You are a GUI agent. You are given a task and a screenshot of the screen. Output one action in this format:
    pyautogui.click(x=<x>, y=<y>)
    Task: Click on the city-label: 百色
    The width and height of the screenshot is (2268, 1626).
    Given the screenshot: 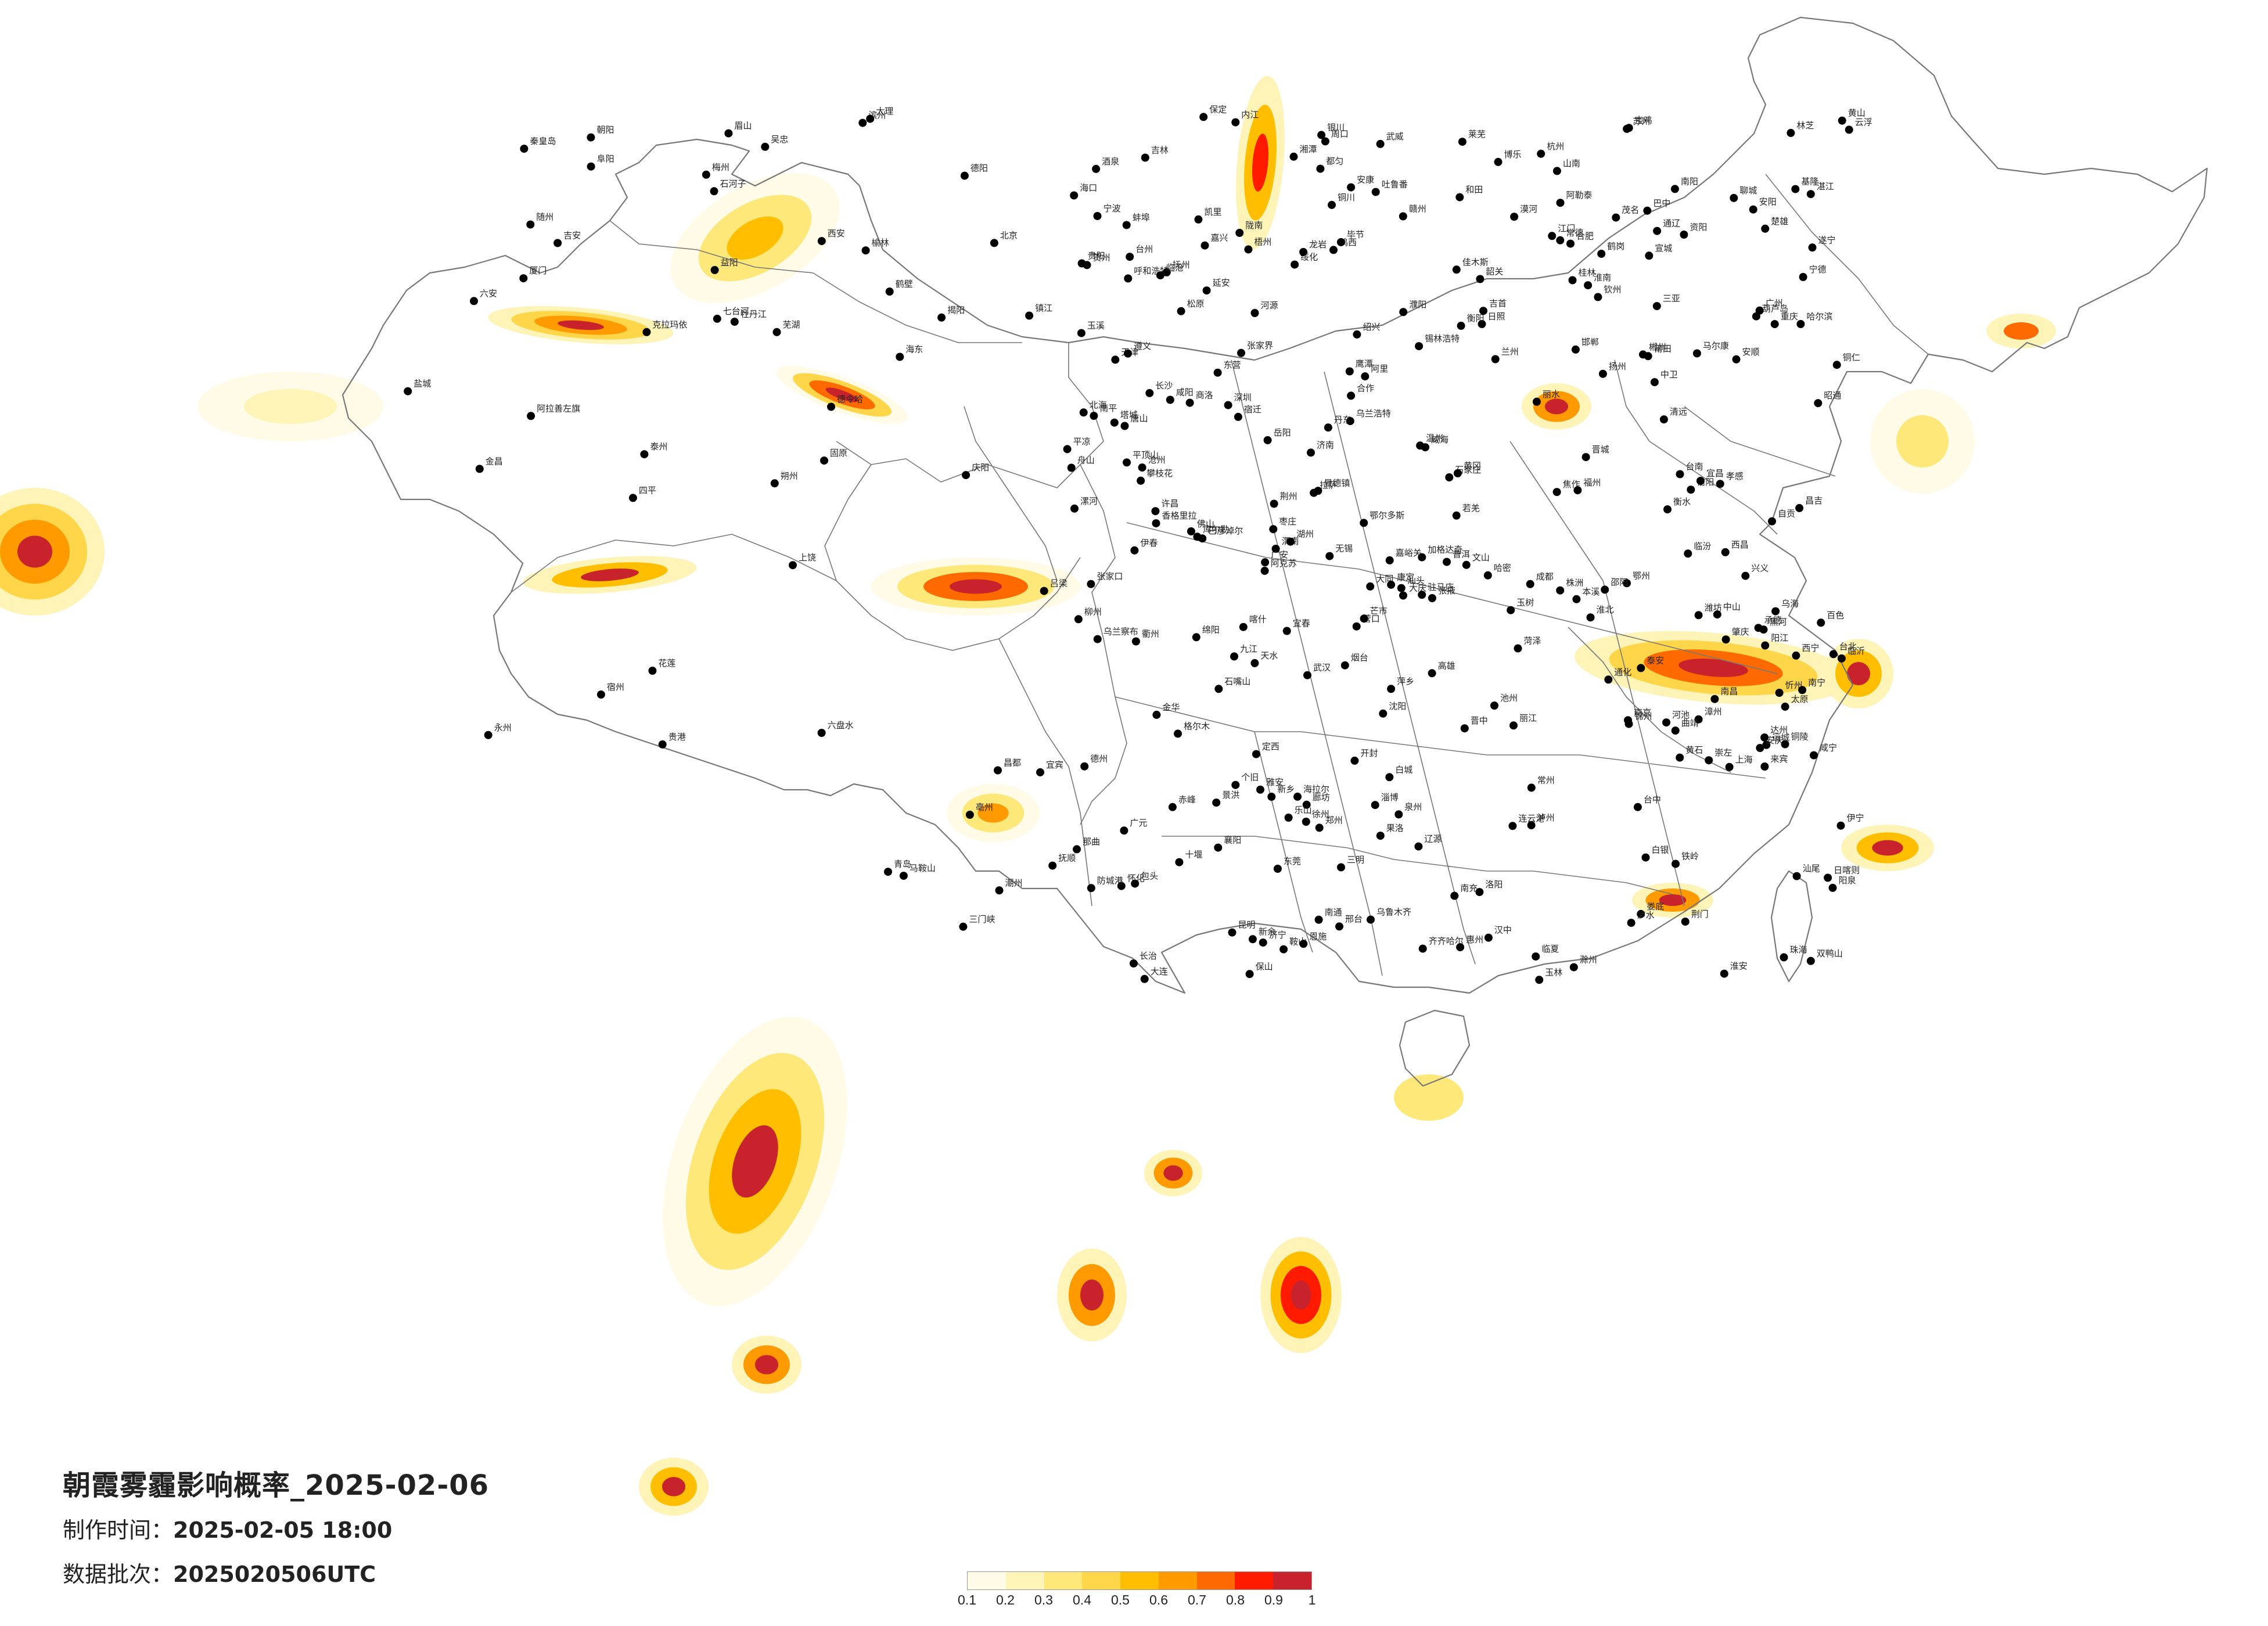 What is the action you would take?
    pyautogui.click(x=1835, y=615)
    